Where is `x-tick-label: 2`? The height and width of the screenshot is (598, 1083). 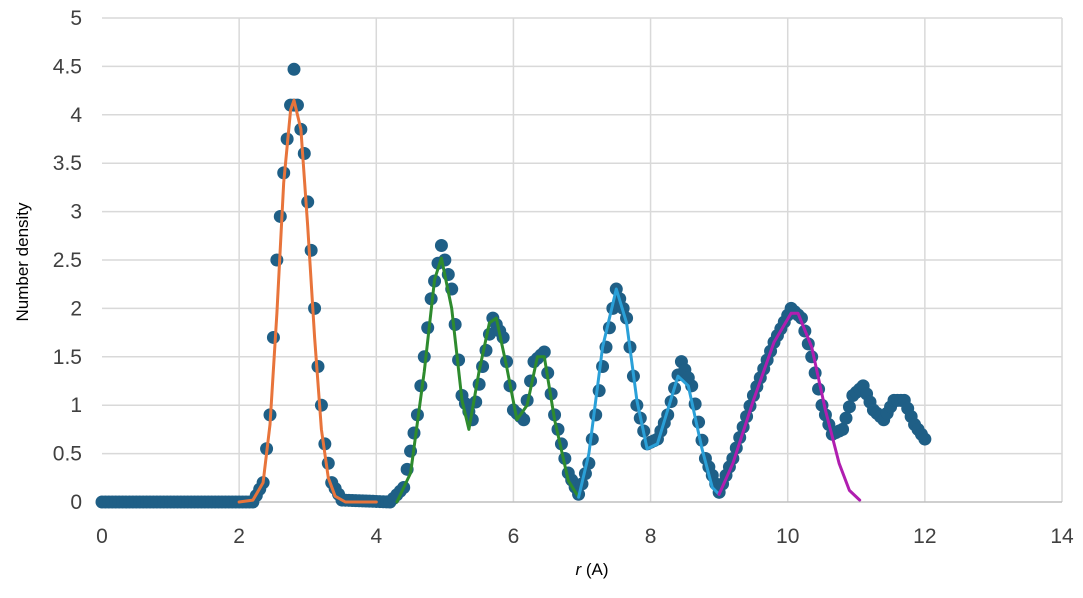 x-tick-label: 2 is located at coordinates (239, 536).